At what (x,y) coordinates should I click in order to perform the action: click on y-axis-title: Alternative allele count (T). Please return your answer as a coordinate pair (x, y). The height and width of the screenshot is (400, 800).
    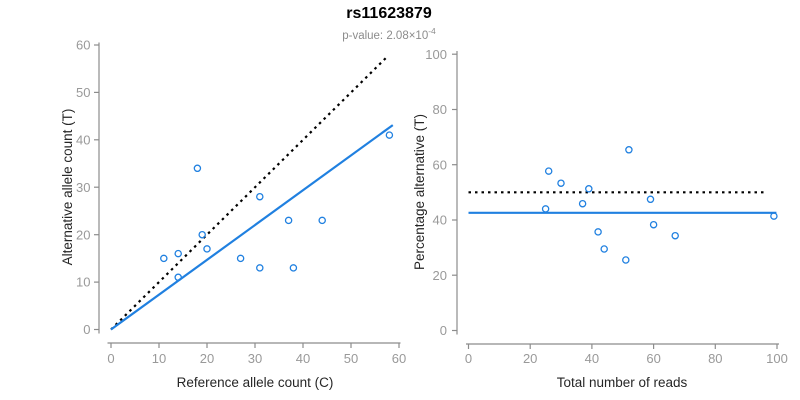
    Looking at the image, I should click on (67, 187).